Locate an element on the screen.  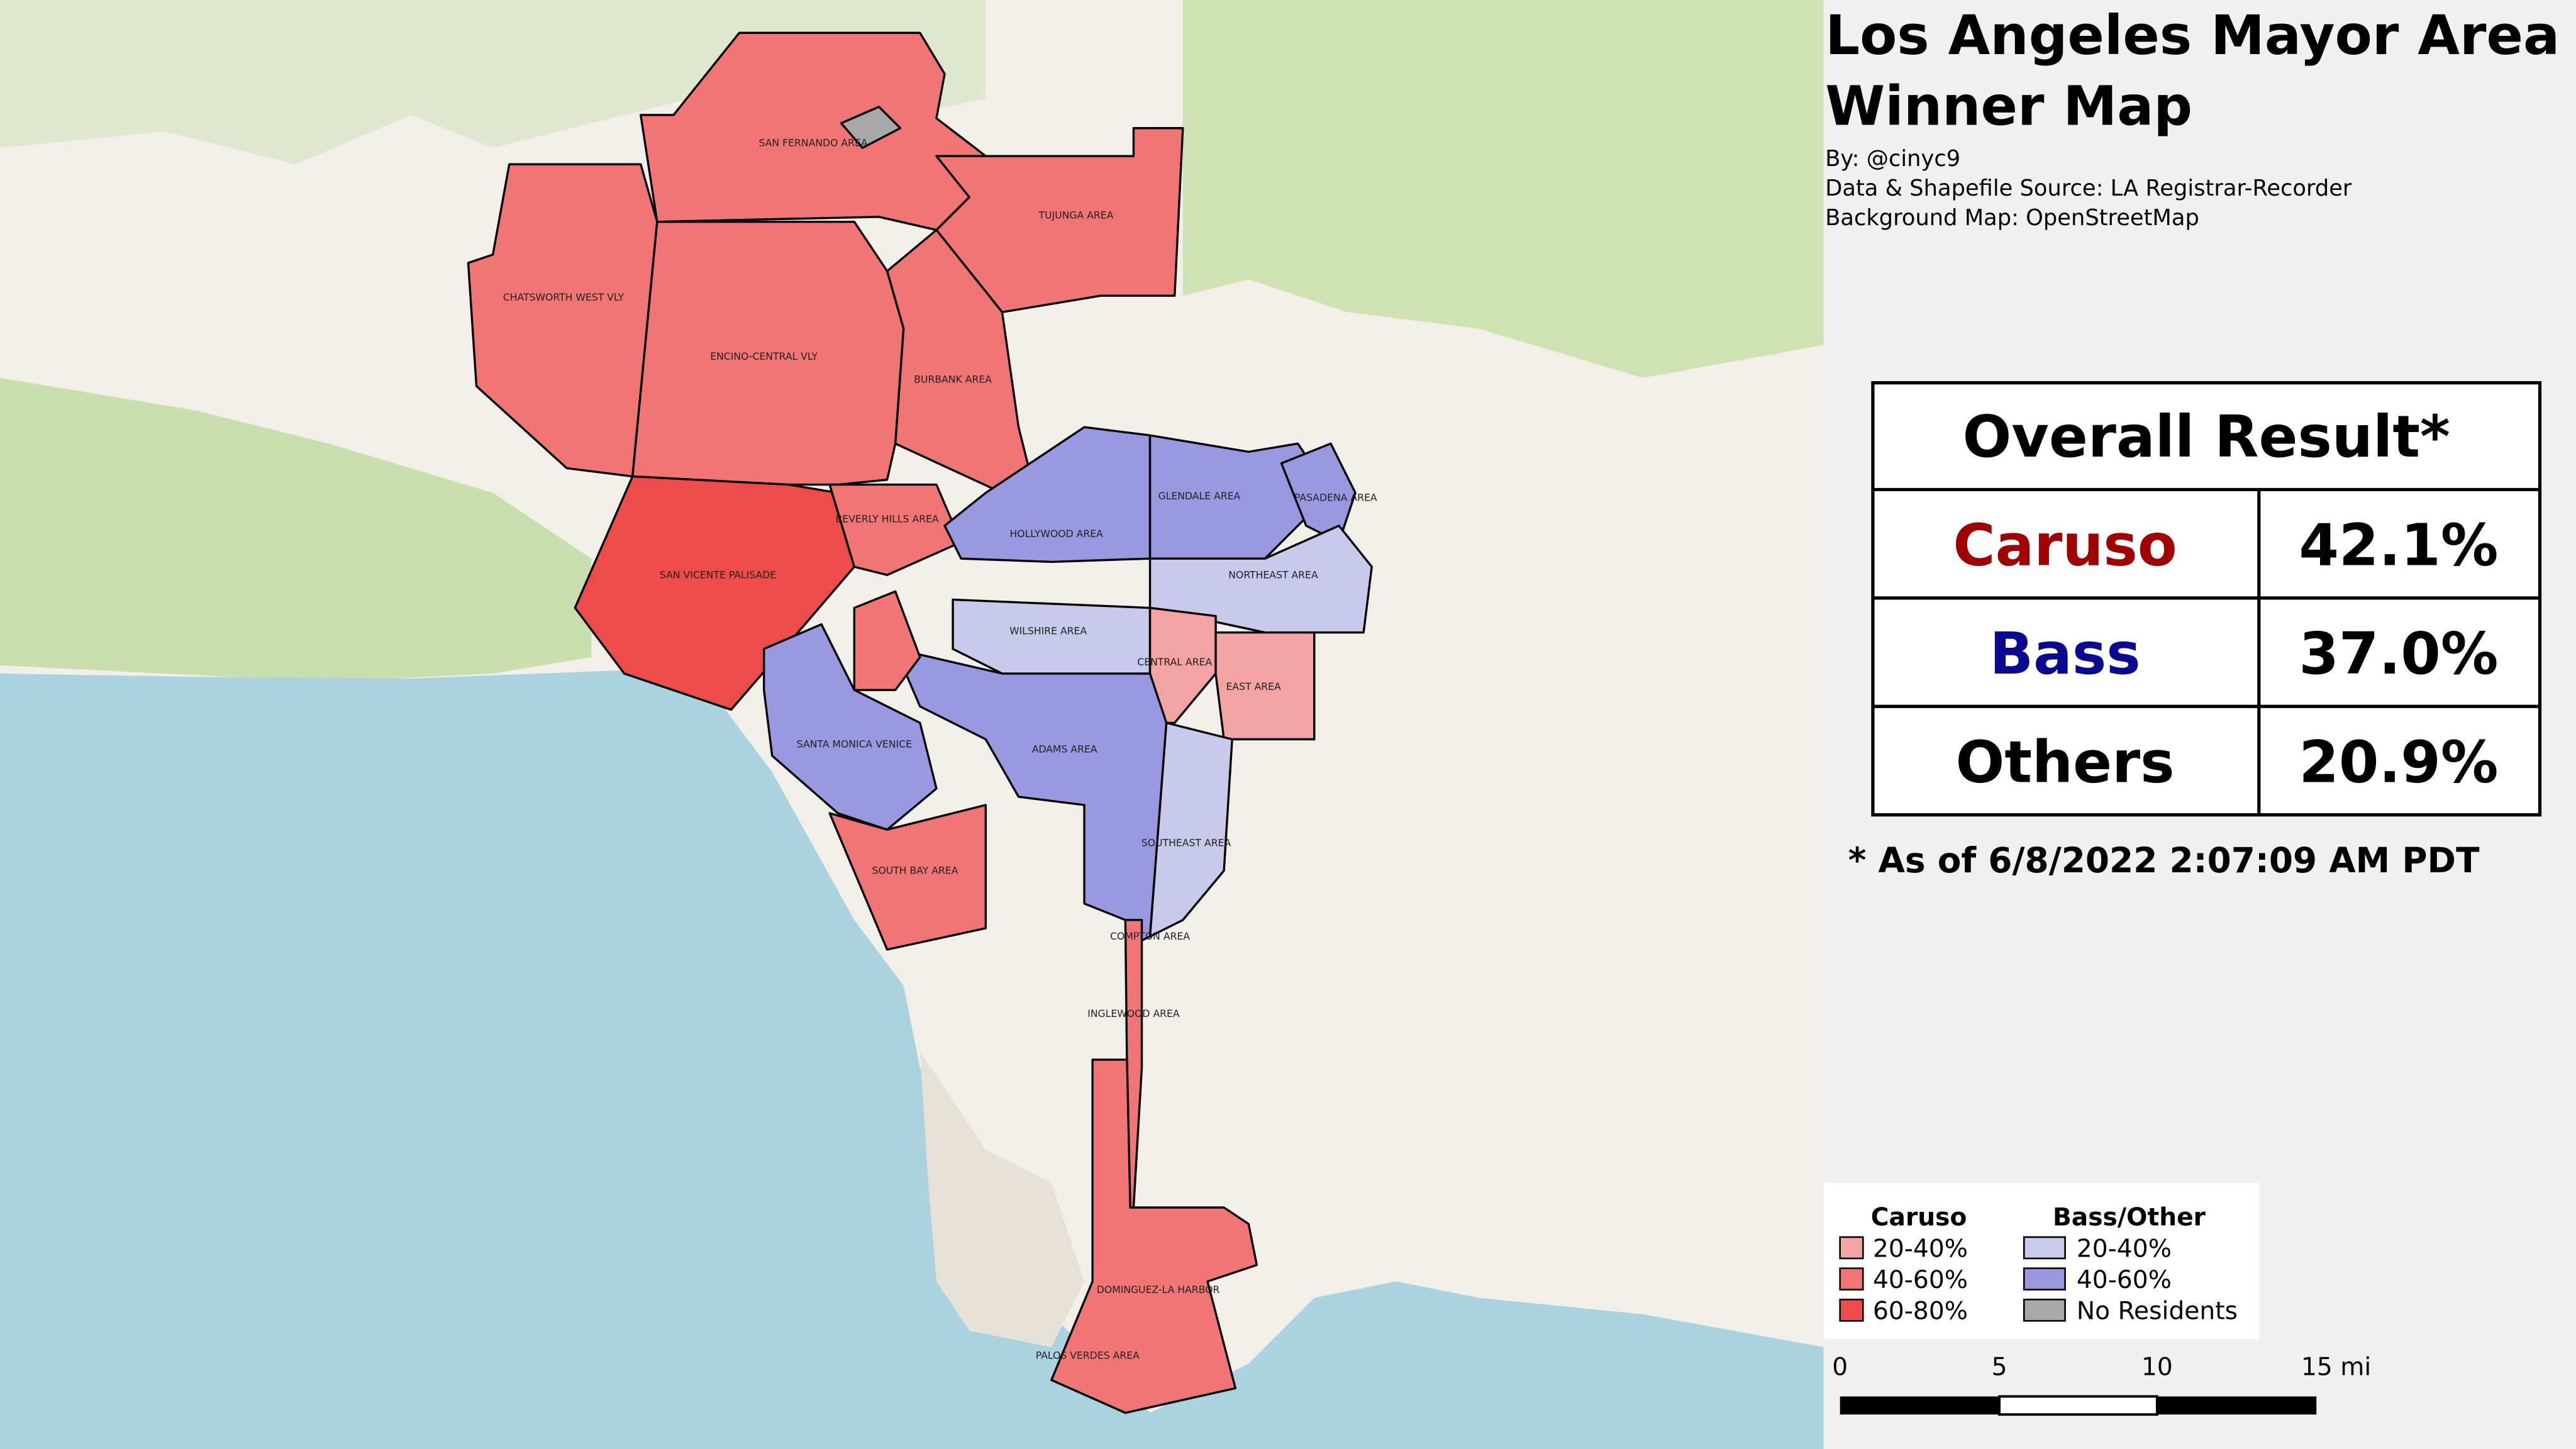
scale-bar: 0 5 10 15 mi is located at coordinates (2101, 1384).